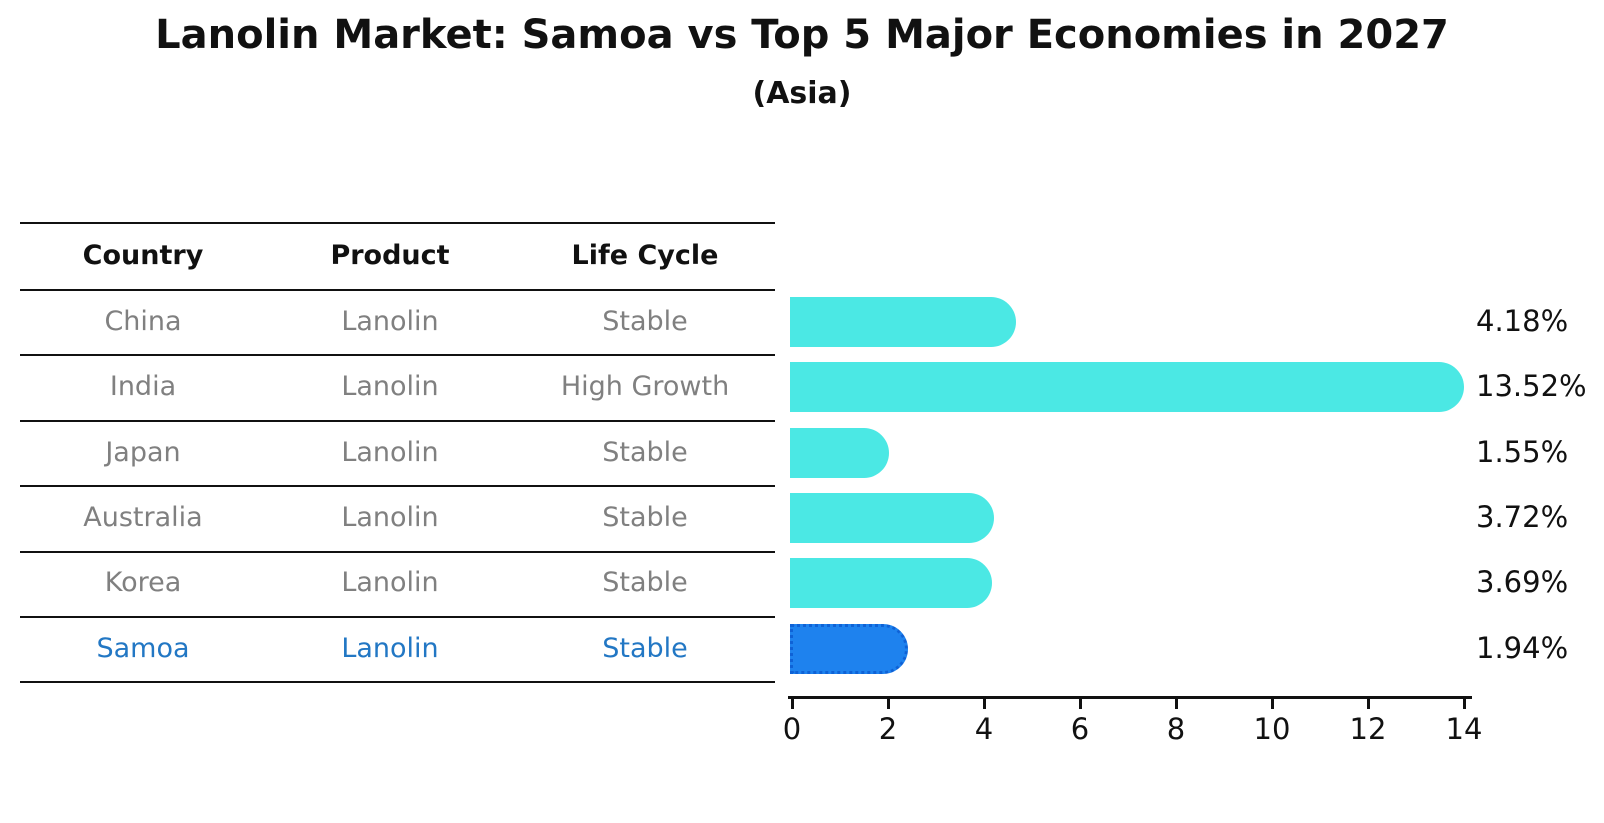 The height and width of the screenshot is (823, 1604). What do you see at coordinates (1127, 387) in the screenshot?
I see `bar-india` at bounding box center [1127, 387].